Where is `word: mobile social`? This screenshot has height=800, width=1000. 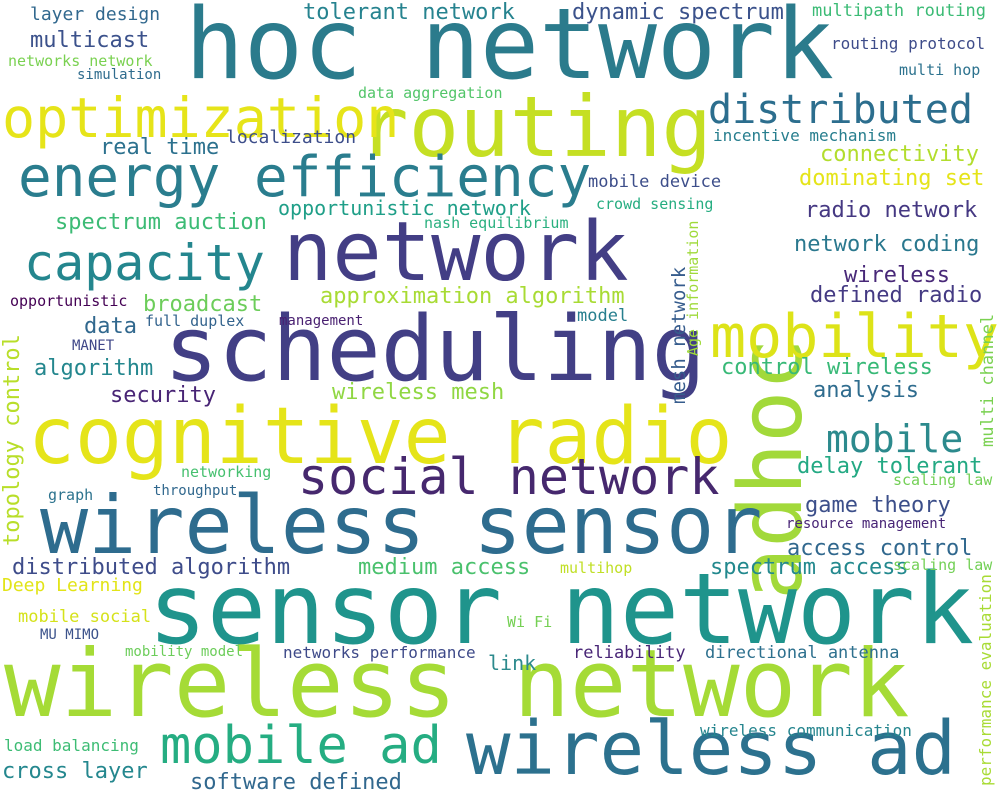
word: mobile social is located at coordinates (85, 617).